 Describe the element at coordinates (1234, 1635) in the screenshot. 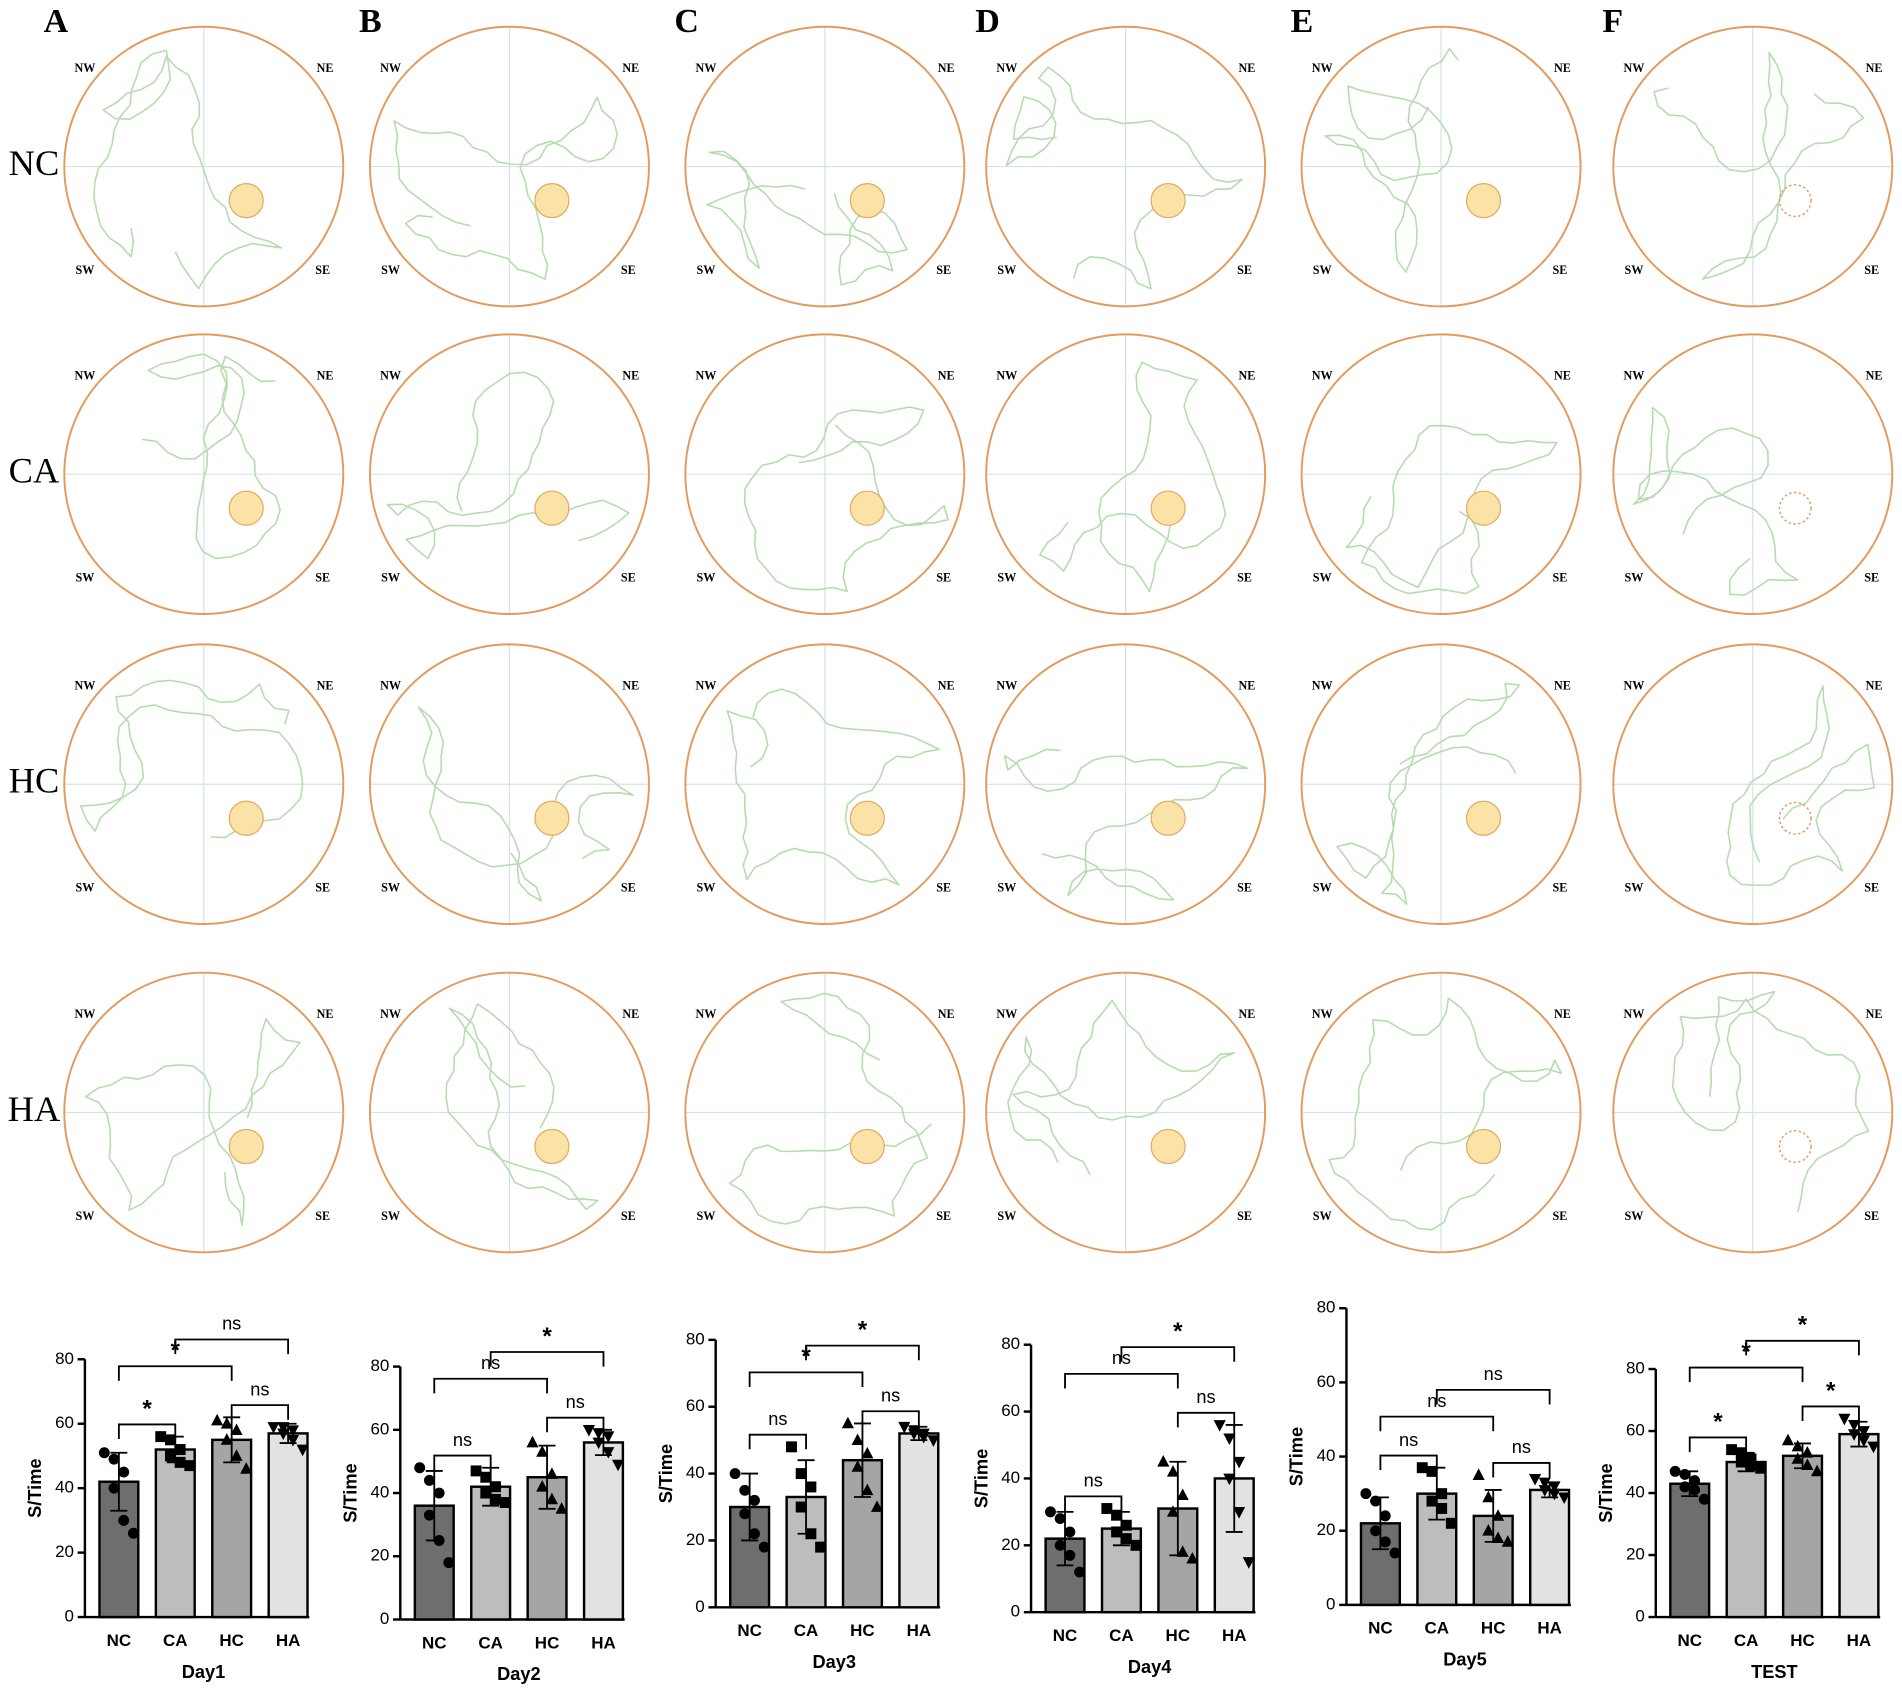

I see `x-tick-label: HA` at that location.